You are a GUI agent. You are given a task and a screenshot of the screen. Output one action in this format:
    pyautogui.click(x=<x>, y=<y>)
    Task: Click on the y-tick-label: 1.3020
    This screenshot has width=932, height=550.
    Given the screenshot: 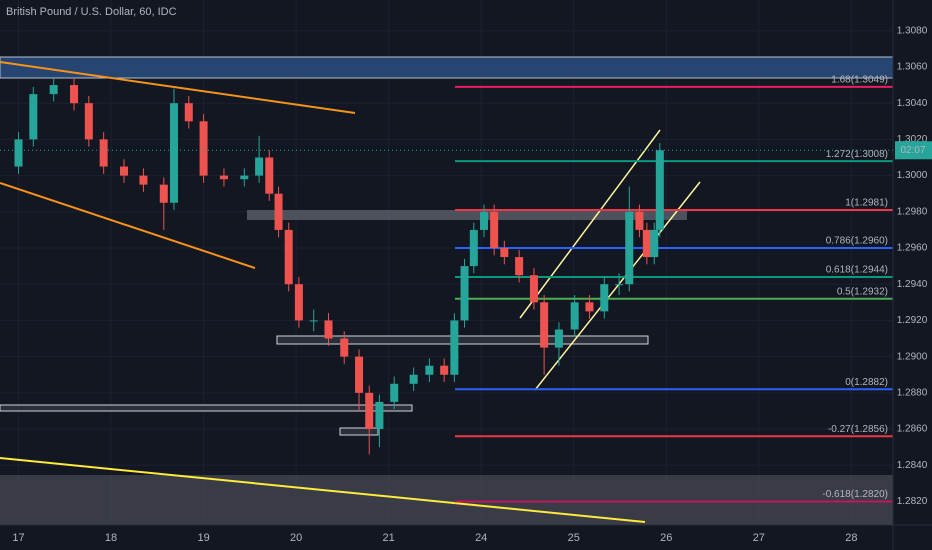 What is the action you would take?
    pyautogui.click(x=912, y=139)
    